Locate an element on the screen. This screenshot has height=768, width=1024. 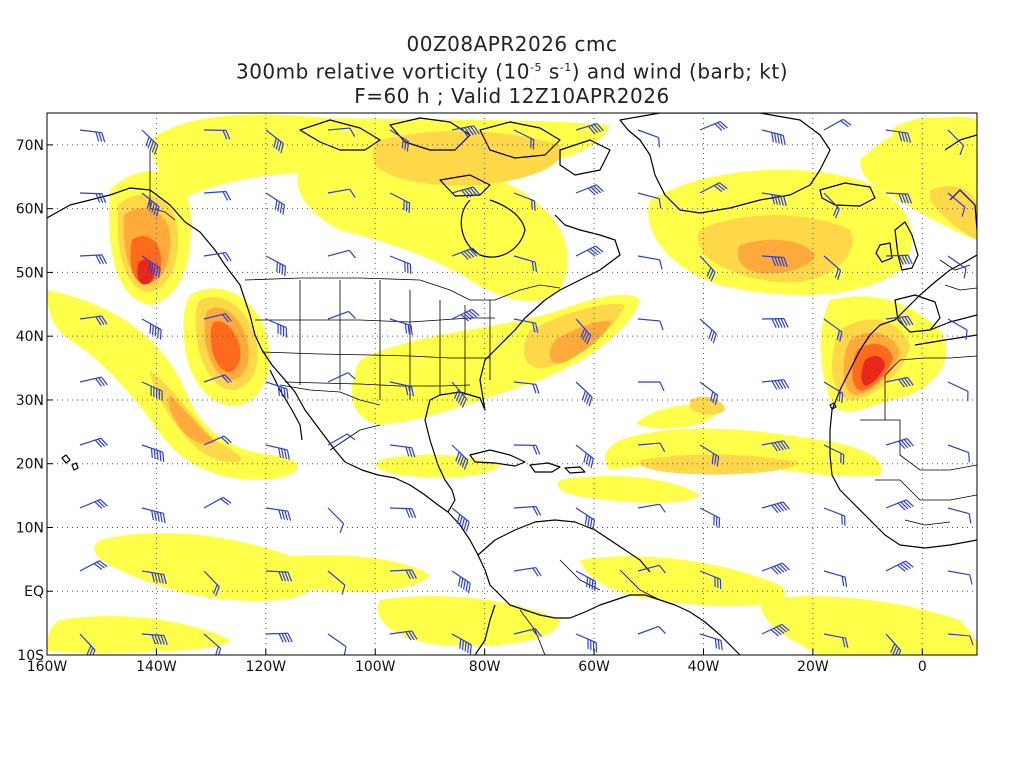
title-line-2-mid: s is located at coordinates (550, 71).